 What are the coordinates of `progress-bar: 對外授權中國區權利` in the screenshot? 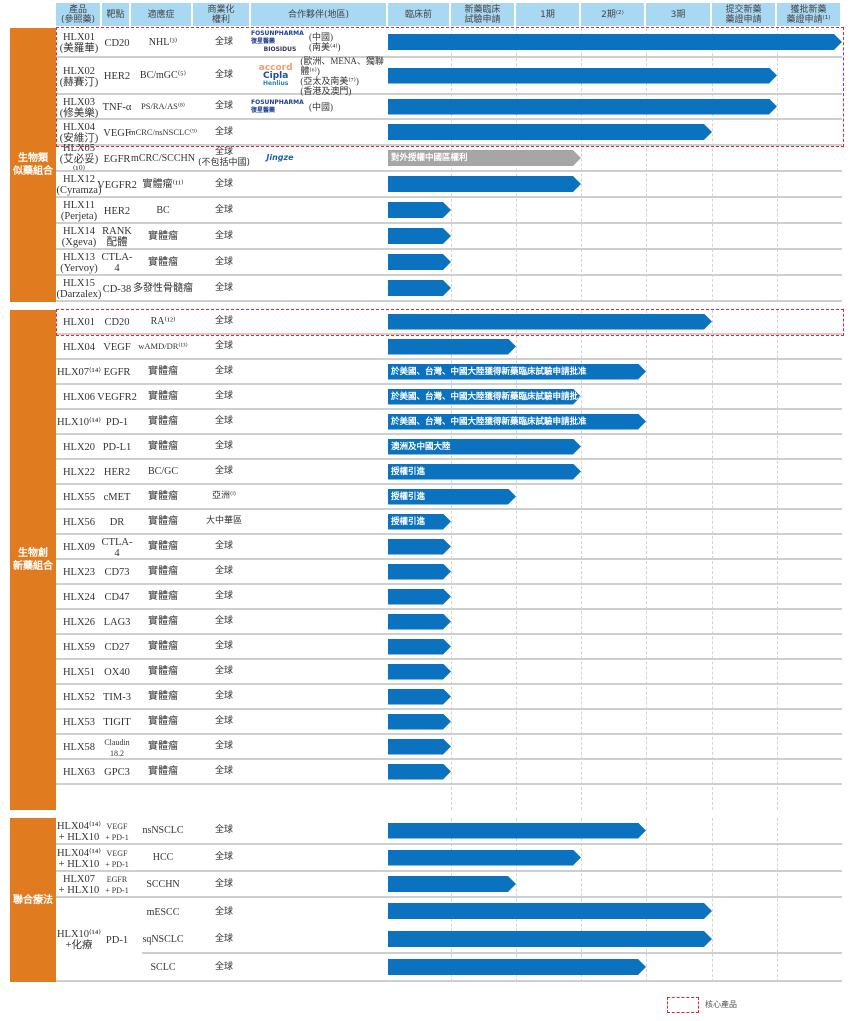 It's located at (484, 158).